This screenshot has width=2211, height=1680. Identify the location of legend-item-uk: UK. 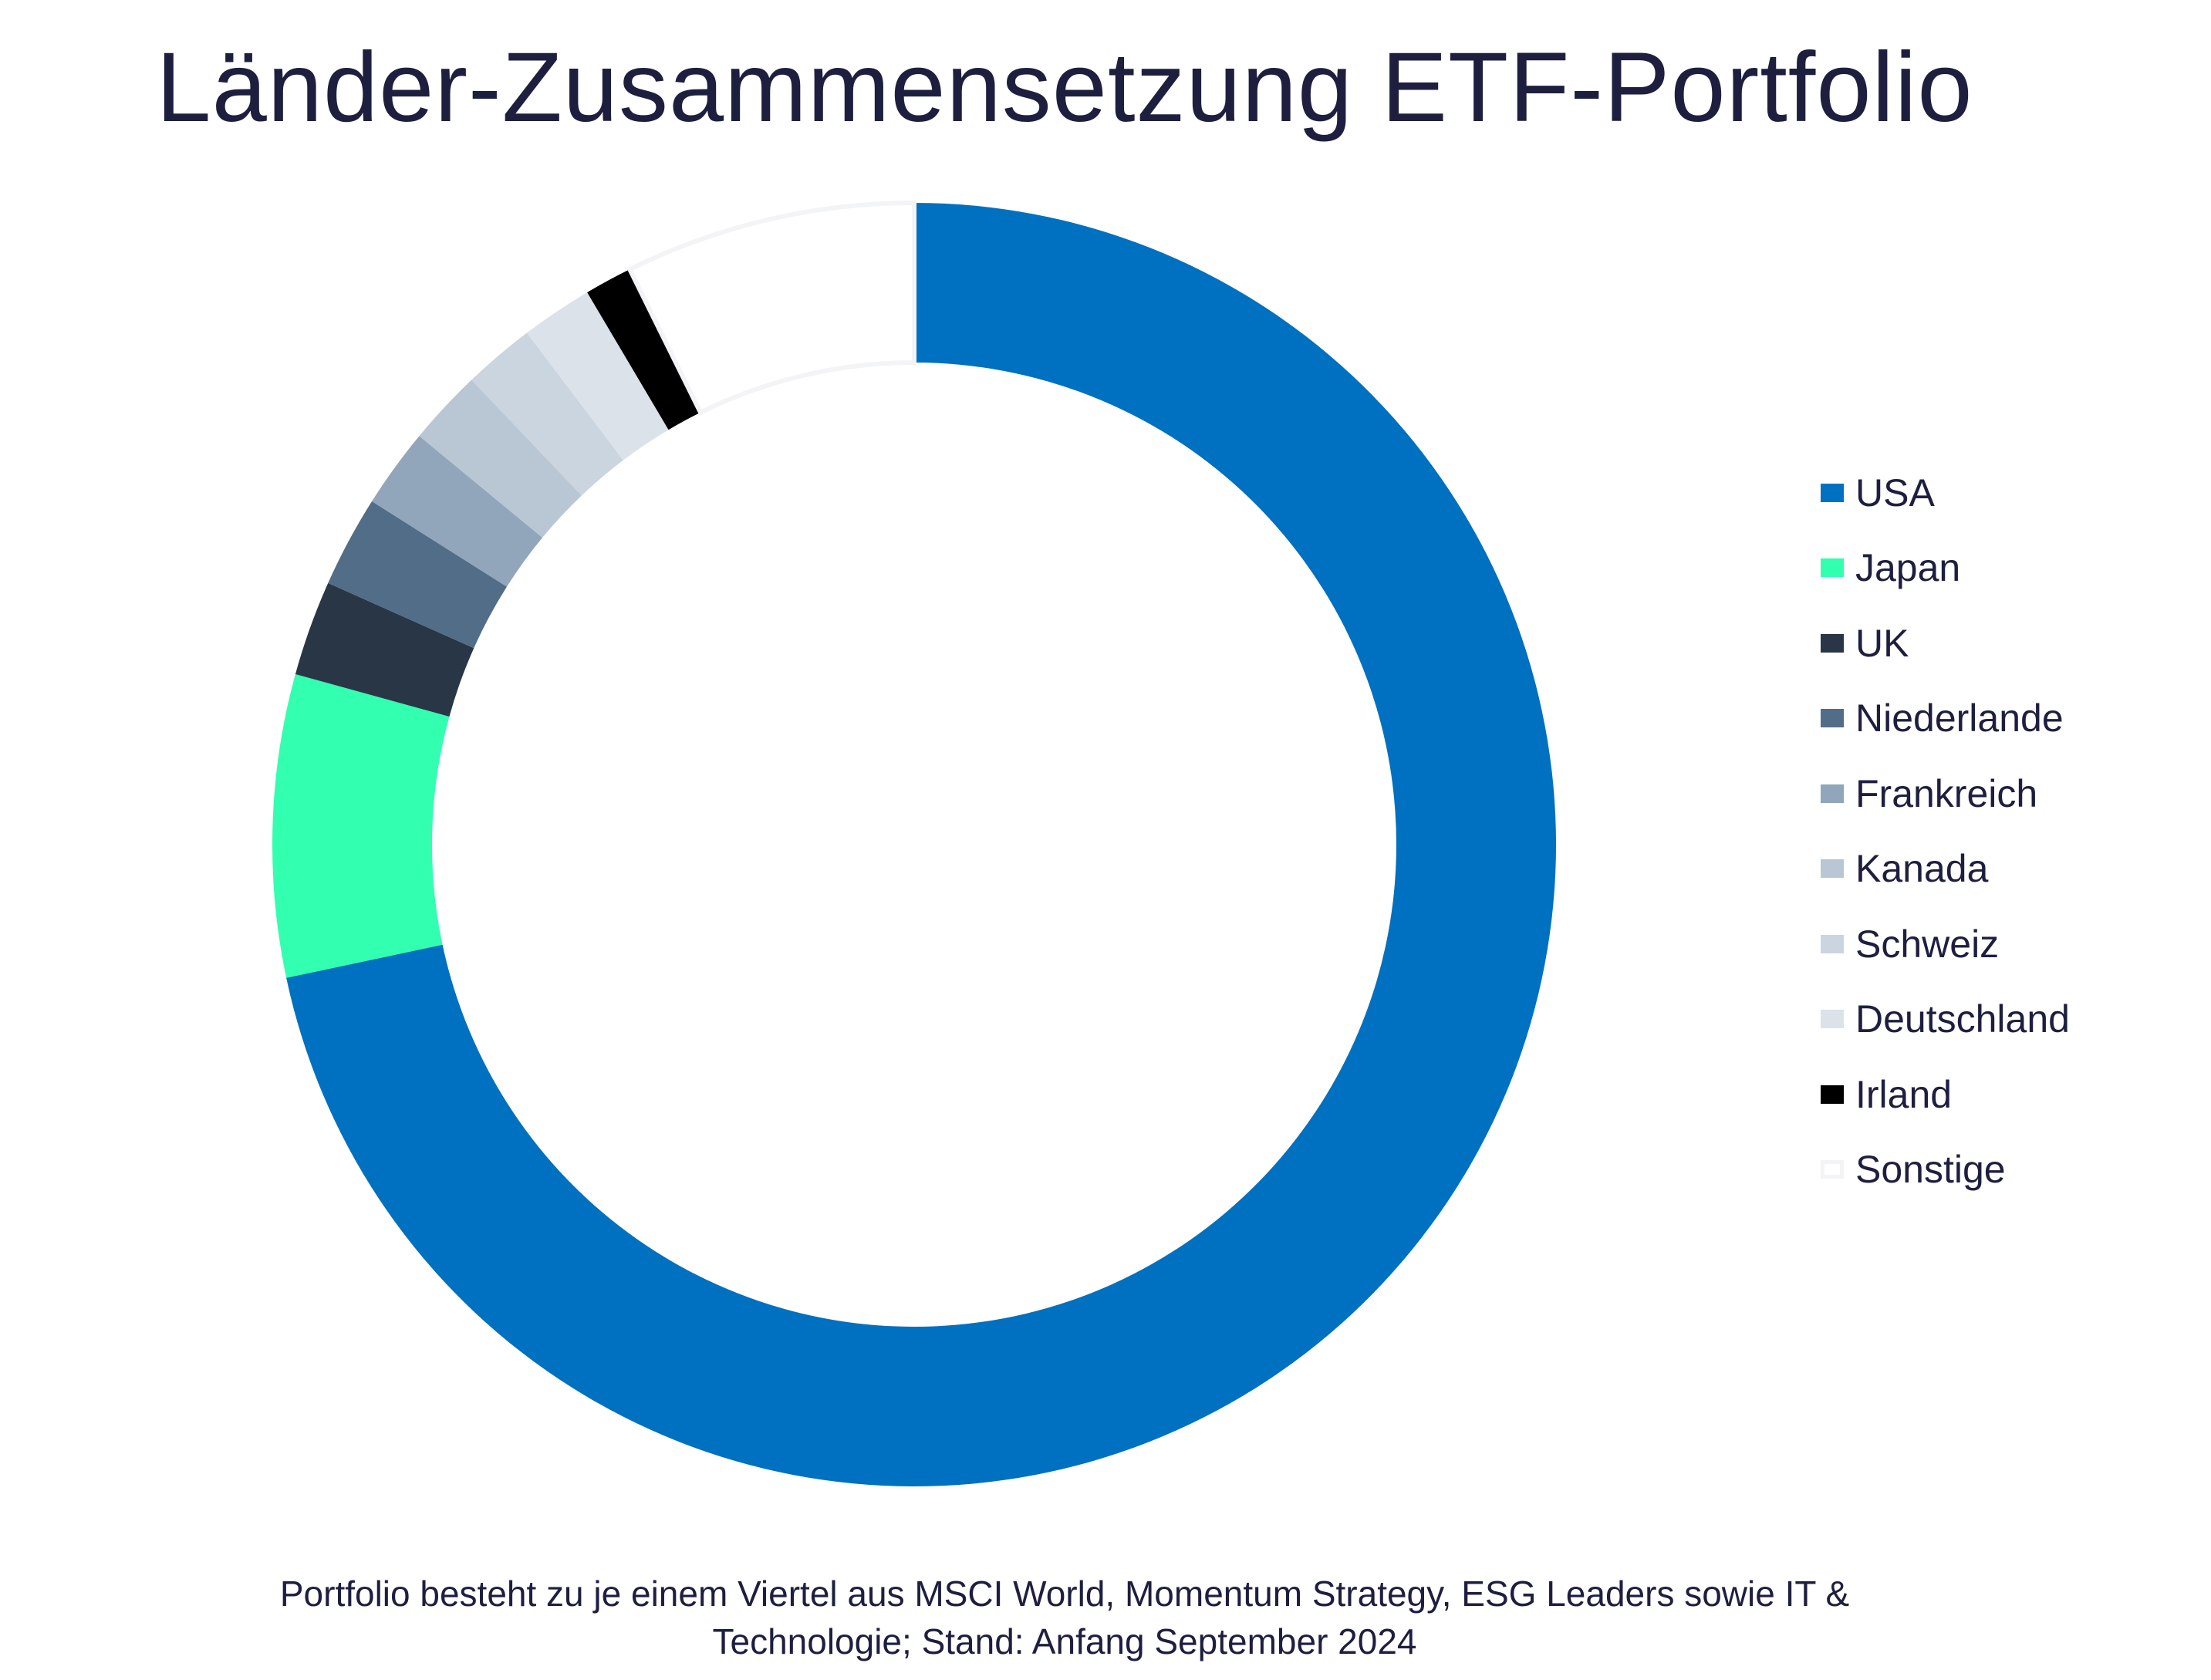
(1946, 644).